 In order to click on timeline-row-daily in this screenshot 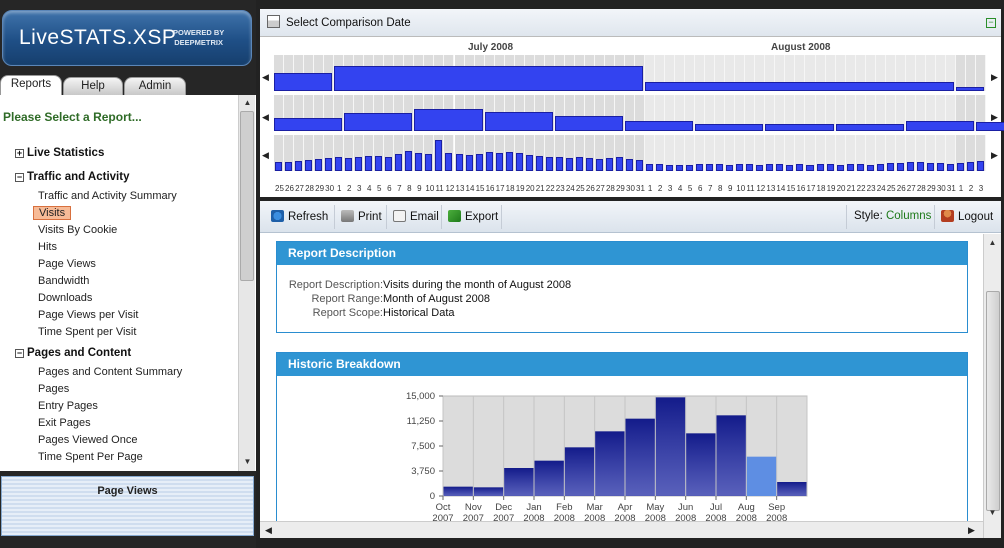, I will do `click(630, 153)`.